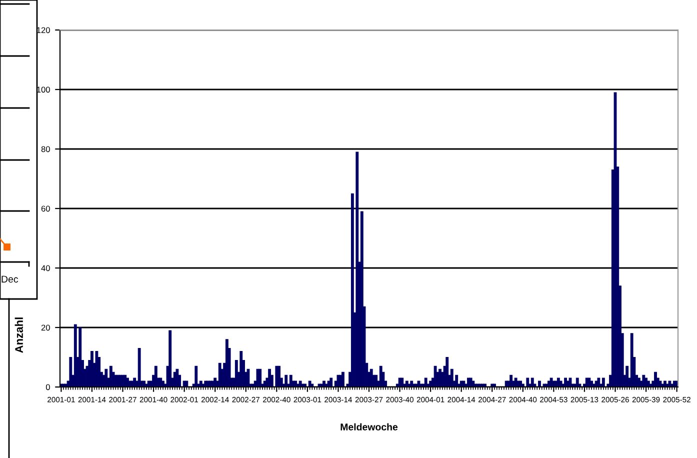  What do you see at coordinates (43, 30) in the screenshot?
I see `y-tick-label: 120` at bounding box center [43, 30].